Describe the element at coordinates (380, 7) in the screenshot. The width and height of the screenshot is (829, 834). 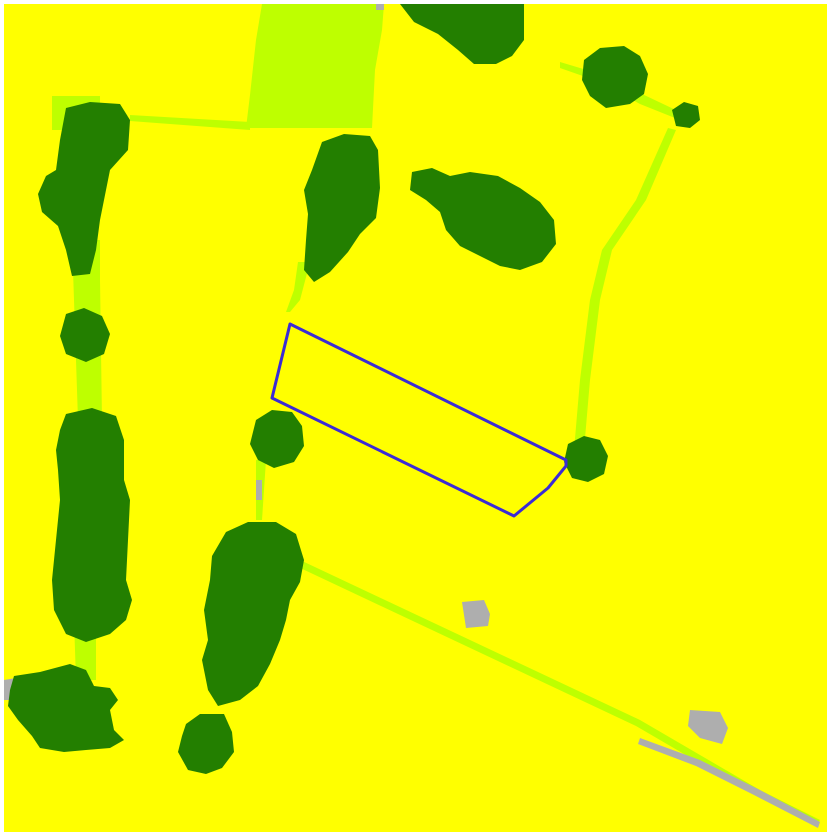
I see `built-up-patch-top-edge` at that location.